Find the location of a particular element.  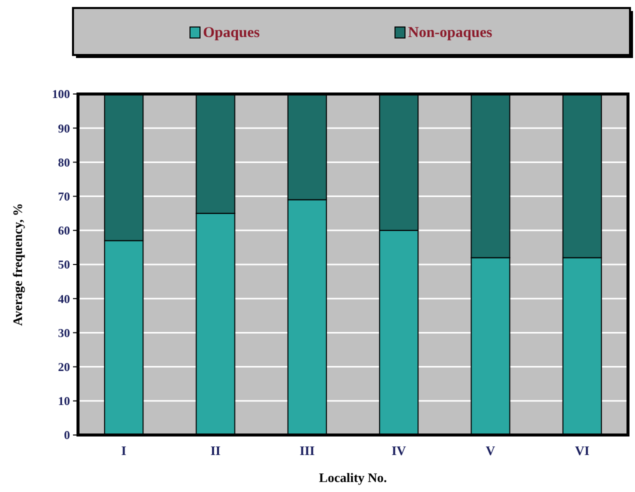

x-tick-label: VI is located at coordinates (582, 450).